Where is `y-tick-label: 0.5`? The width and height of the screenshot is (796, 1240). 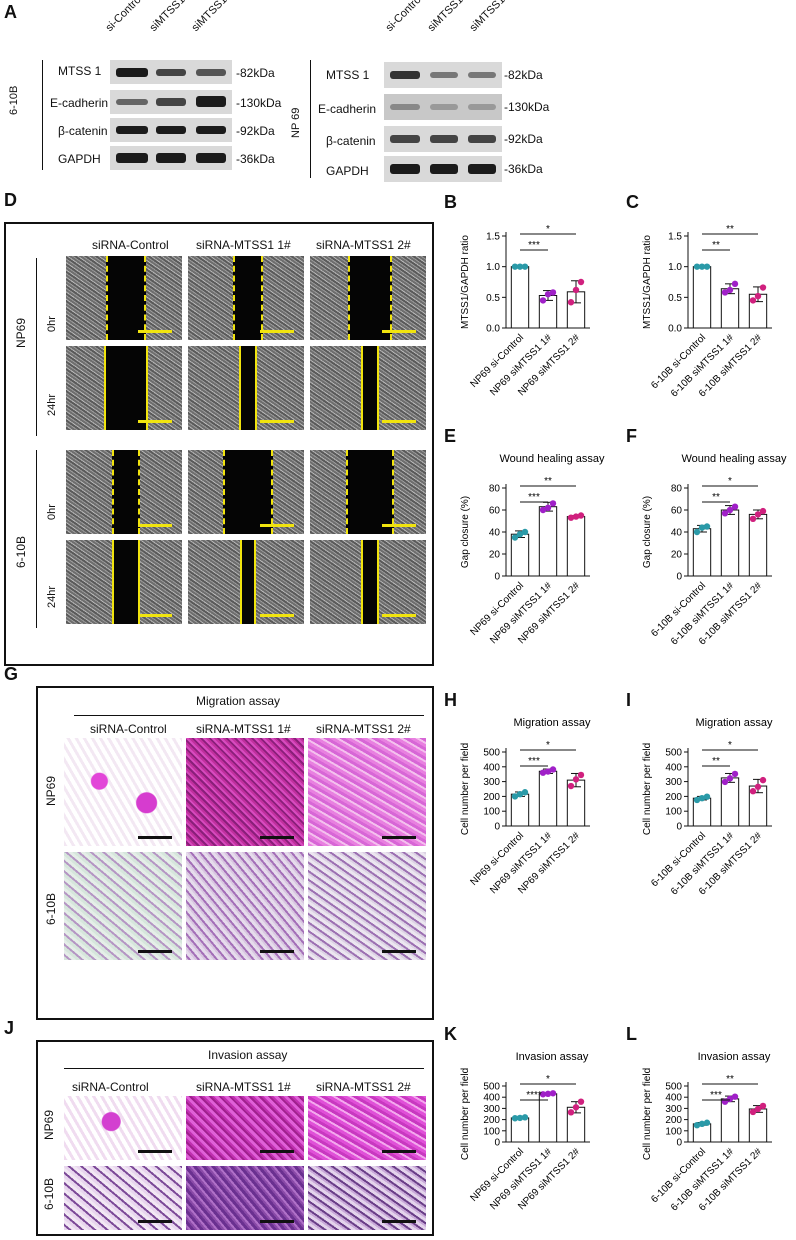 y-tick-label: 0.5 is located at coordinates (675, 298).